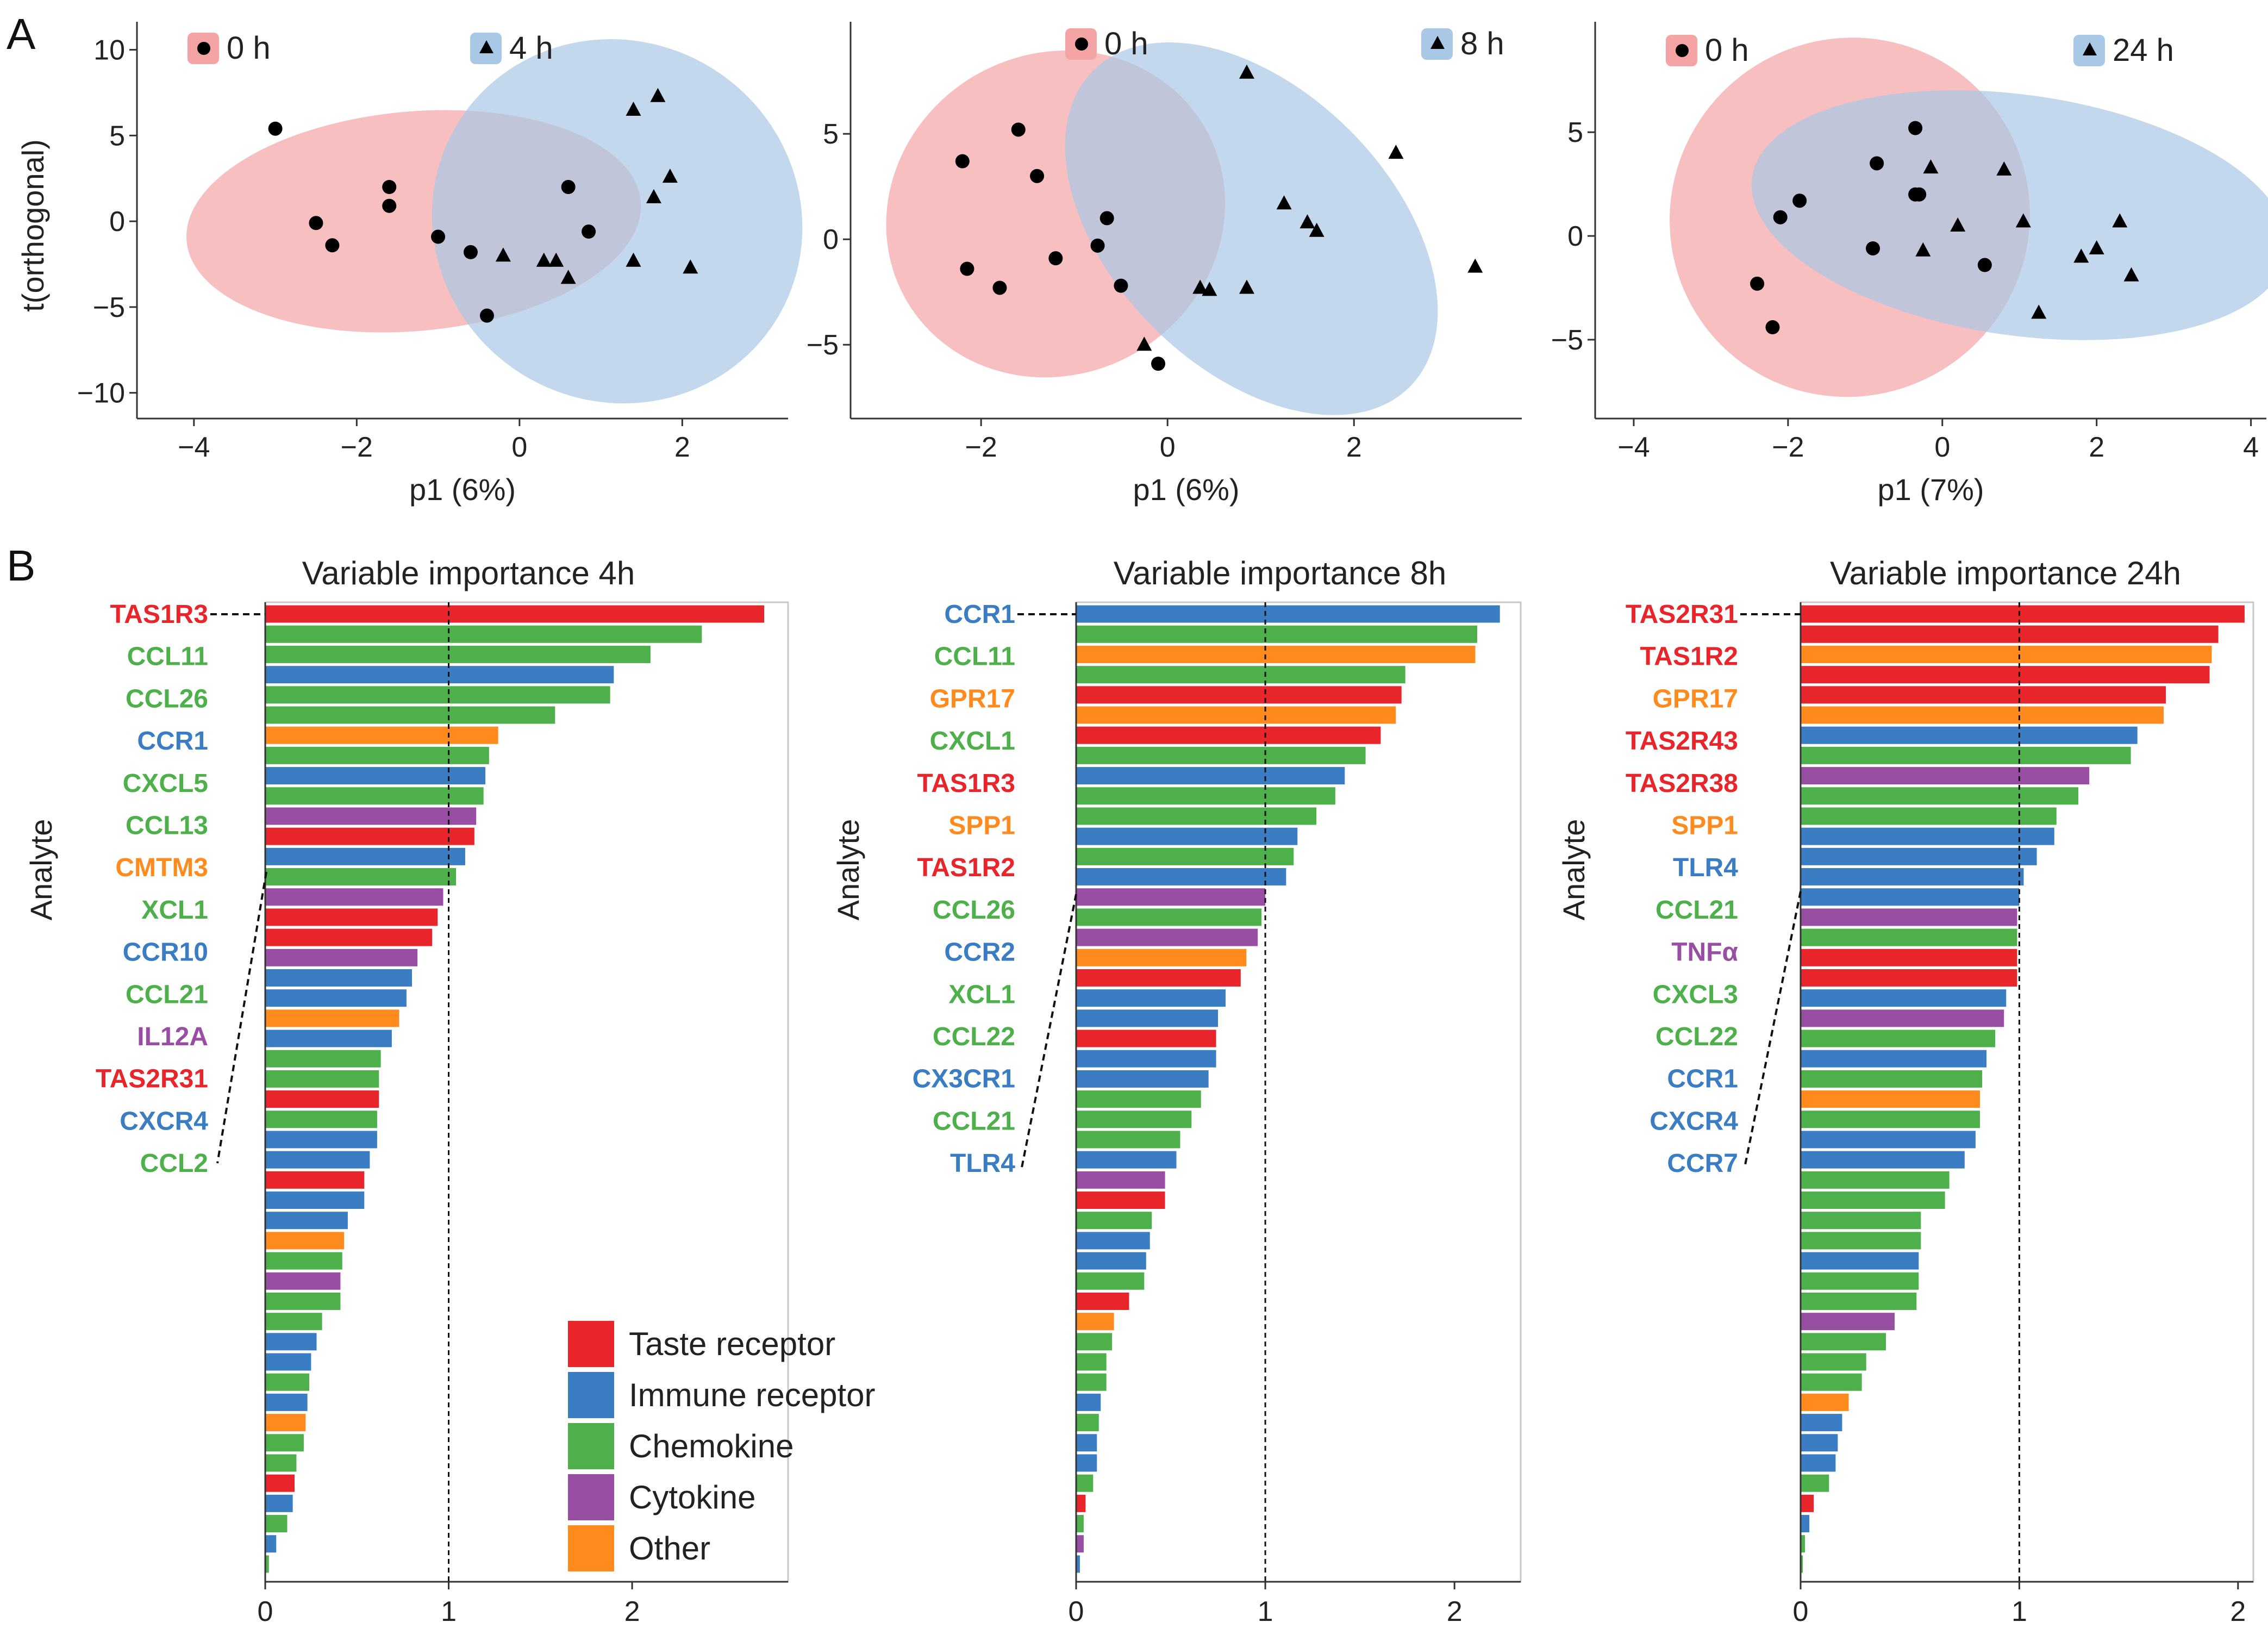 The height and width of the screenshot is (1647, 2268). Describe the element at coordinates (1788, 447) in the screenshot. I see `x-tick-label: −2` at that location.